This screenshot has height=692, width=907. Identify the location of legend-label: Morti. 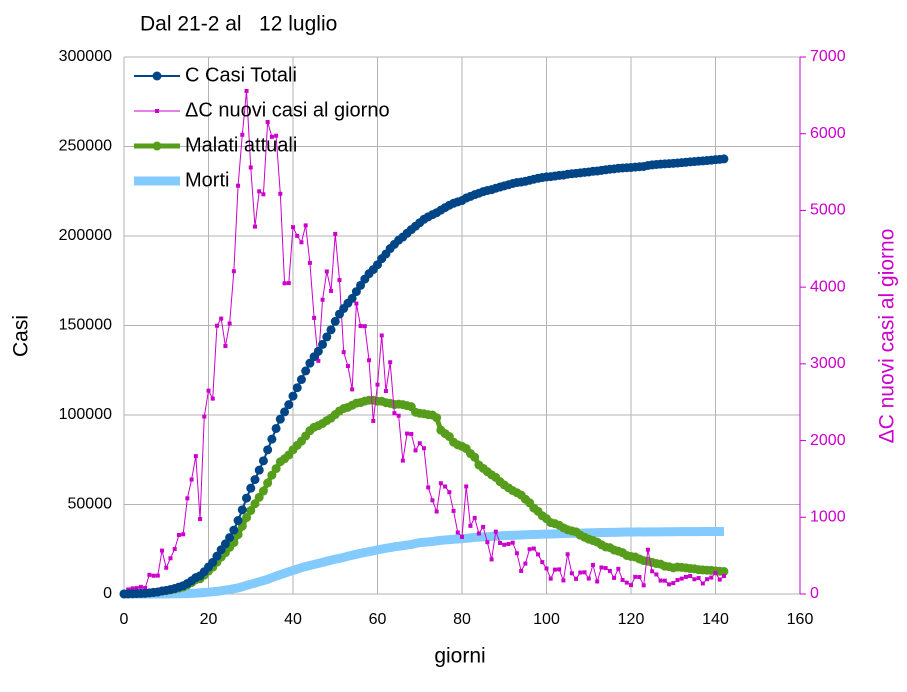
(207, 180).